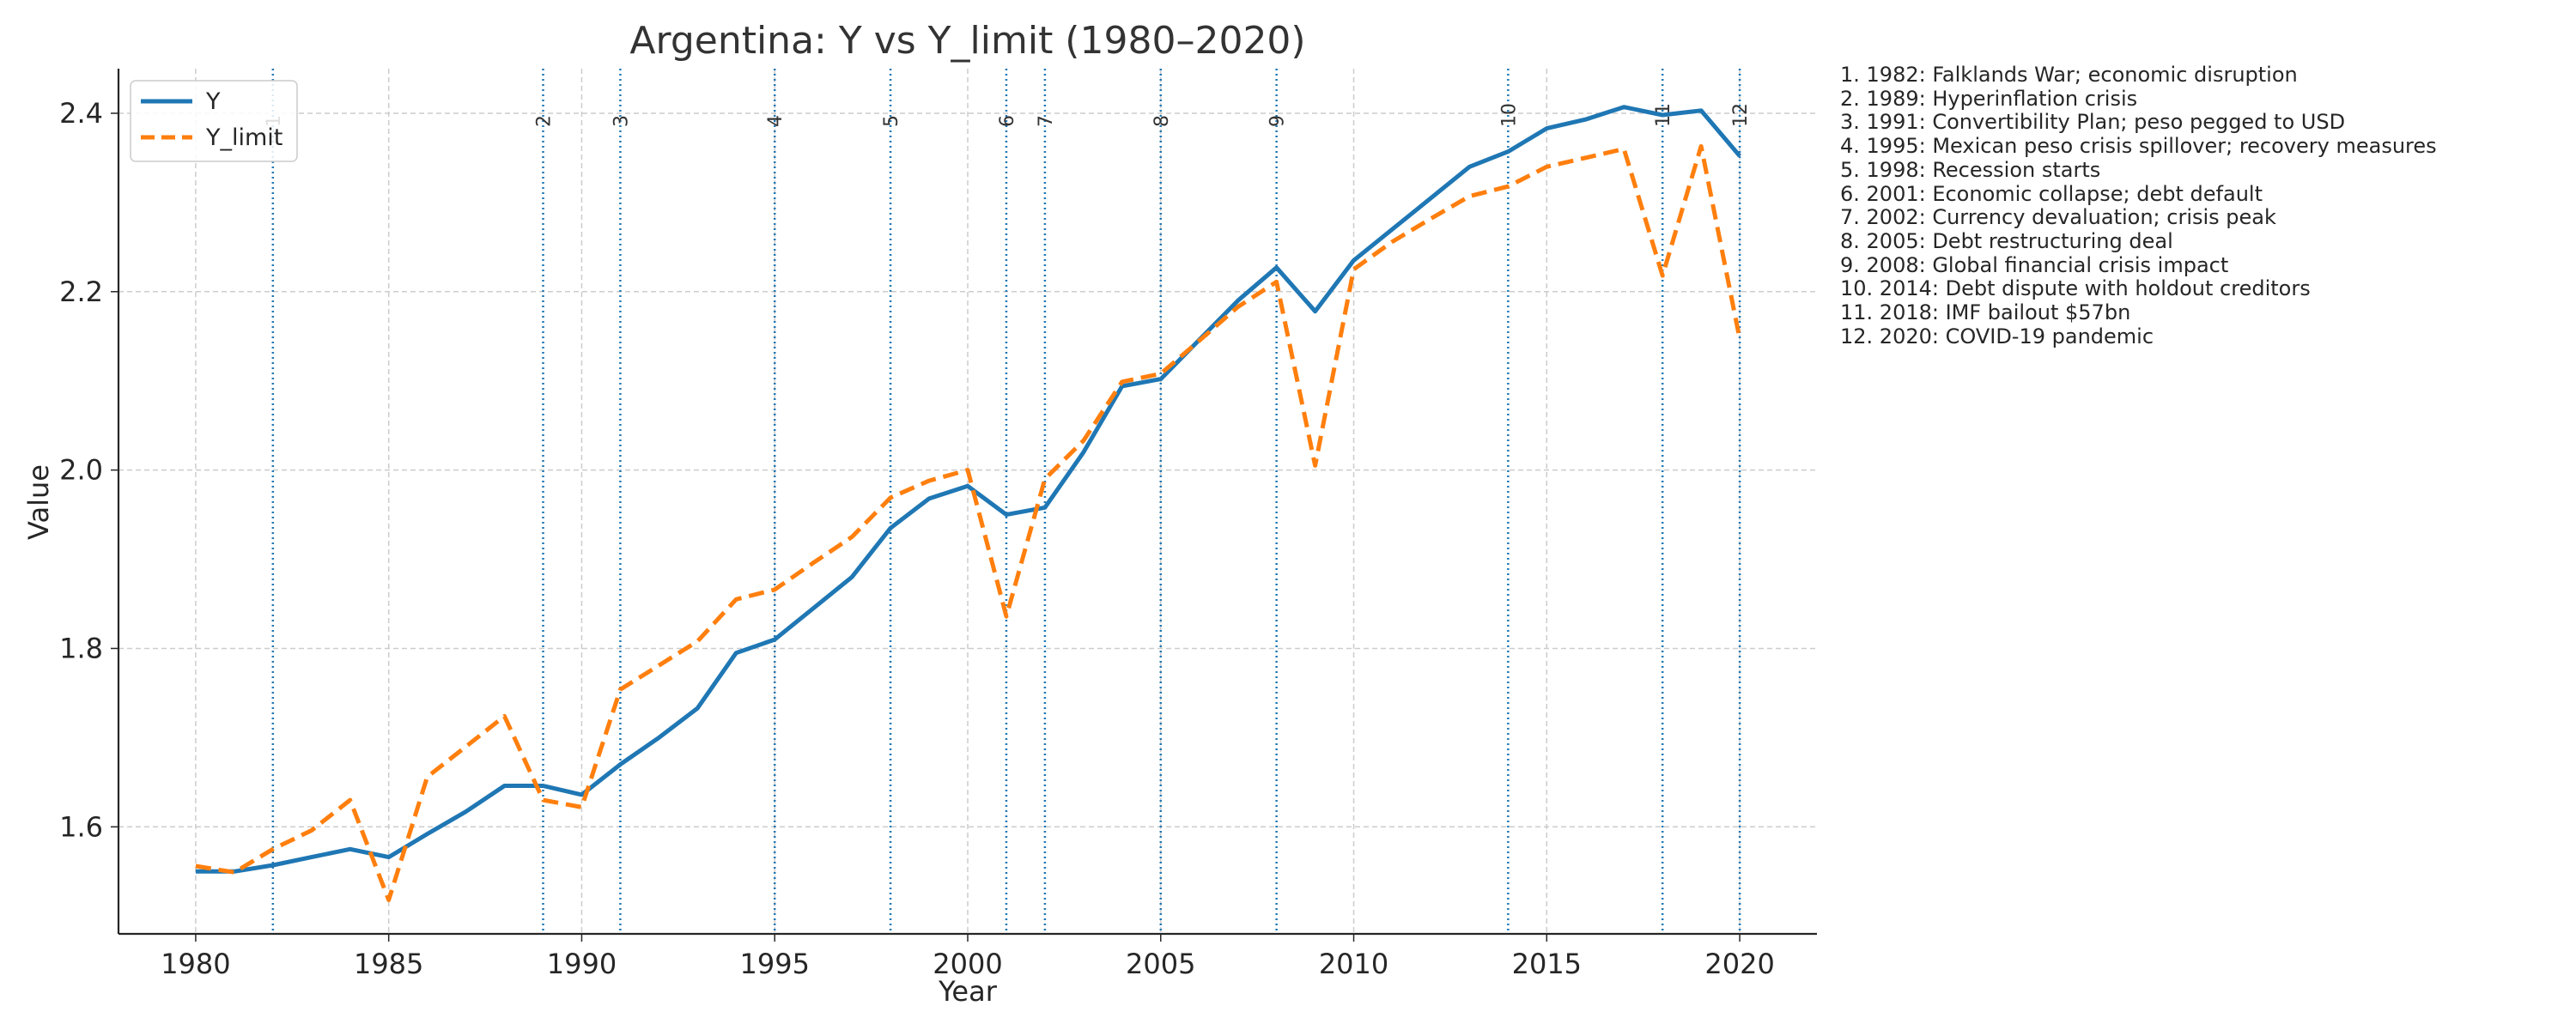 The height and width of the screenshot is (1030, 2576). I want to click on event-number-label: 5, so click(892, 121).